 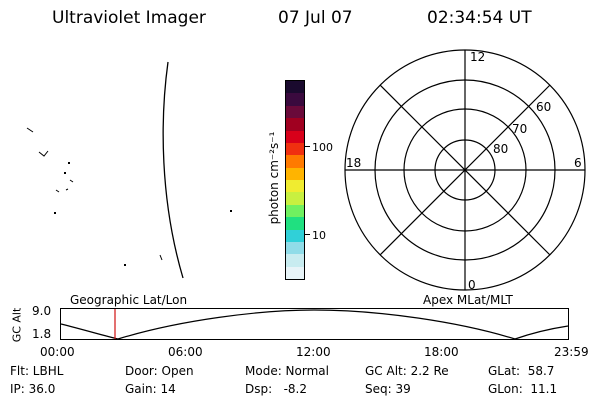 What do you see at coordinates (274, 178) in the screenshot?
I see `colorbar-unit-label: photon cm⁻²s⁻¹` at bounding box center [274, 178].